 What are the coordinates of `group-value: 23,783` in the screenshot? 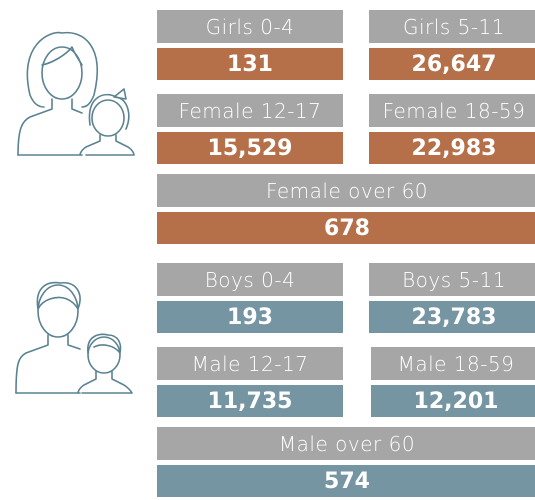 It's located at (452, 317).